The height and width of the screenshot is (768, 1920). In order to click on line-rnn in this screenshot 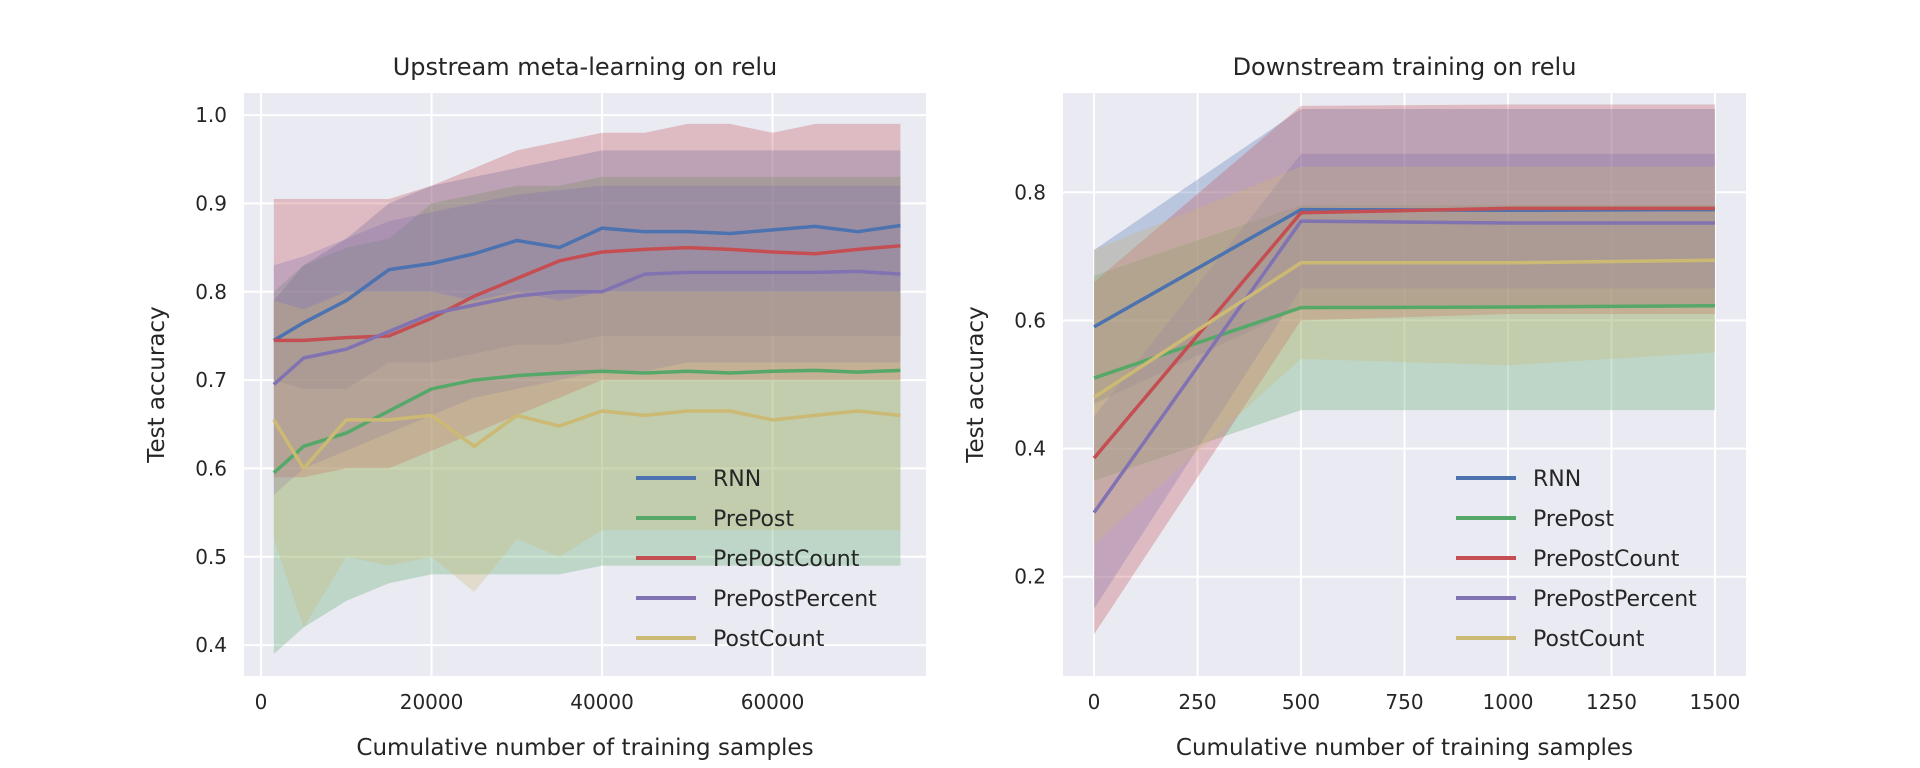, I will do `click(586, 282)`.